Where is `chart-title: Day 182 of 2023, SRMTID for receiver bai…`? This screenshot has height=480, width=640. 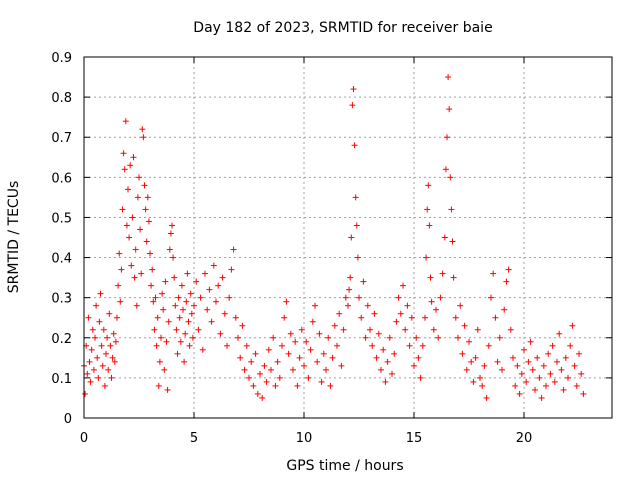 chart-title: Day 182 of 2023, SRMTID for receiver bai… is located at coordinates (342, 28).